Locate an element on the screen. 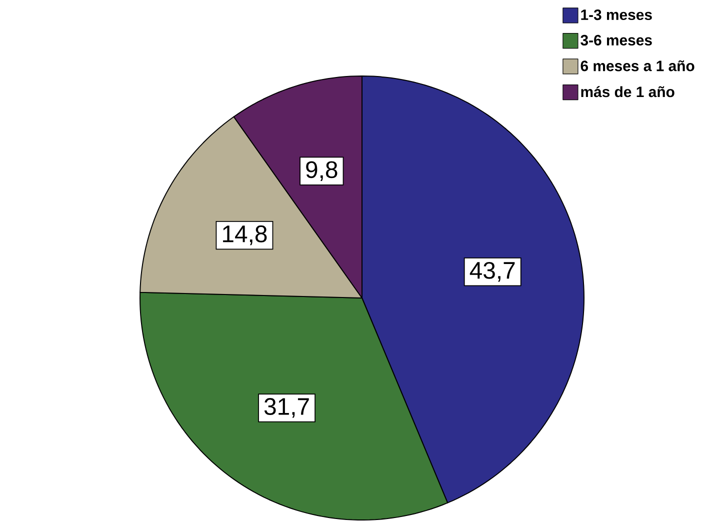 This screenshot has height=530, width=718. legend-label: más de 1 año is located at coordinates (627, 92).